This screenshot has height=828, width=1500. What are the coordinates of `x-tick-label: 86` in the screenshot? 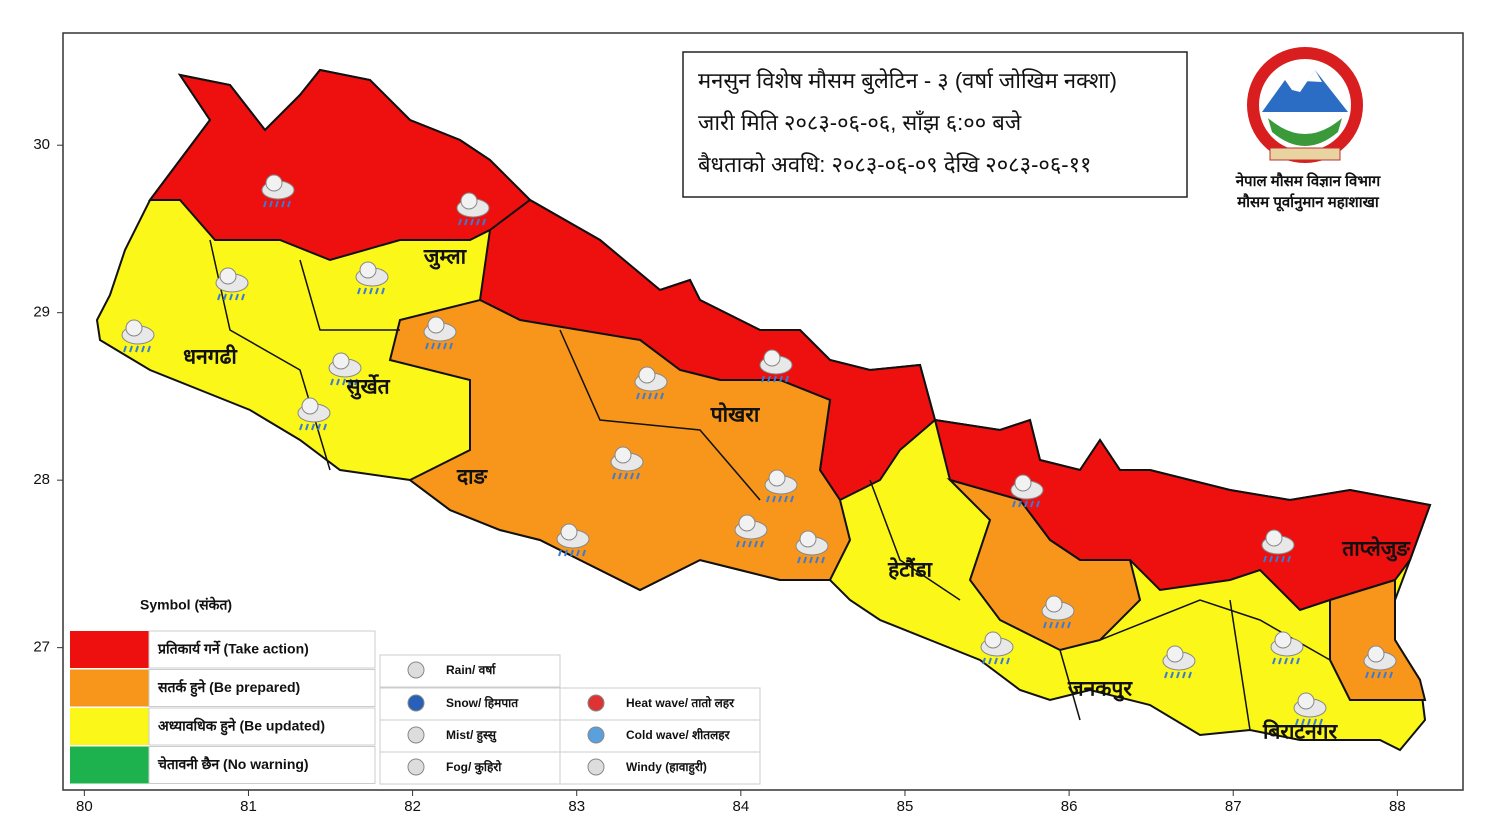 It's located at (1069, 806).